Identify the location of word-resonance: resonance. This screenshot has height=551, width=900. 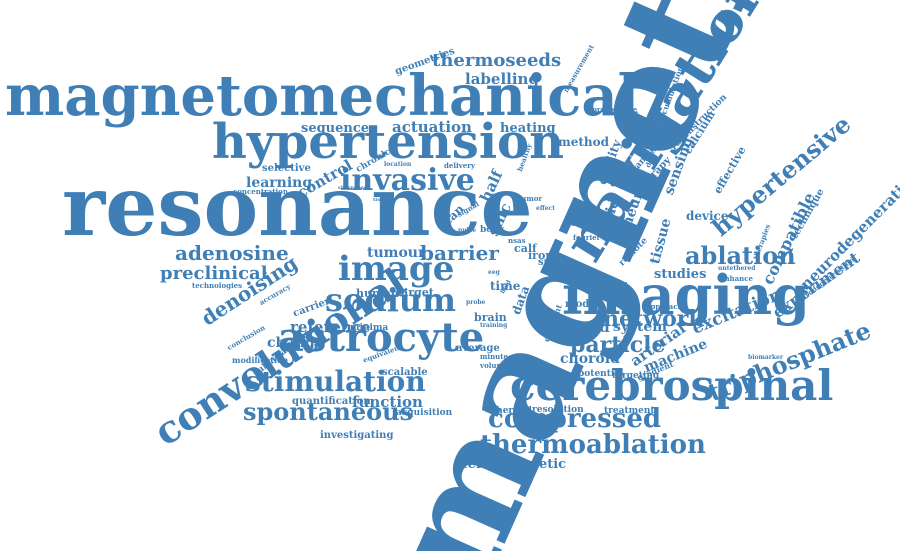
(297, 207).